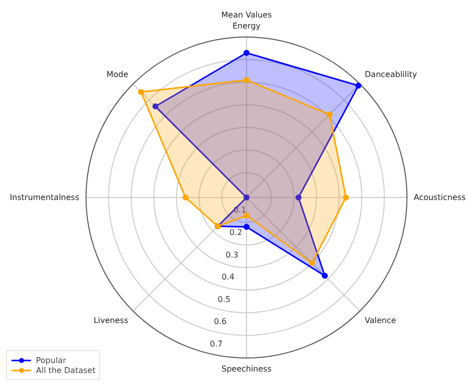  Describe the element at coordinates (380, 320) in the screenshot. I see `spoke-label: Valence` at that location.